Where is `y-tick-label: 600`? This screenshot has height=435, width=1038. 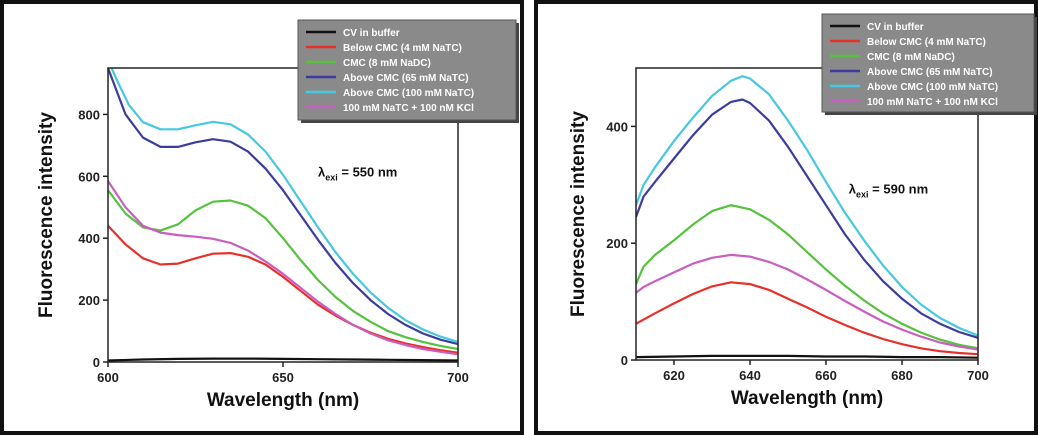 y-tick-label: 600 is located at coordinates (89, 176).